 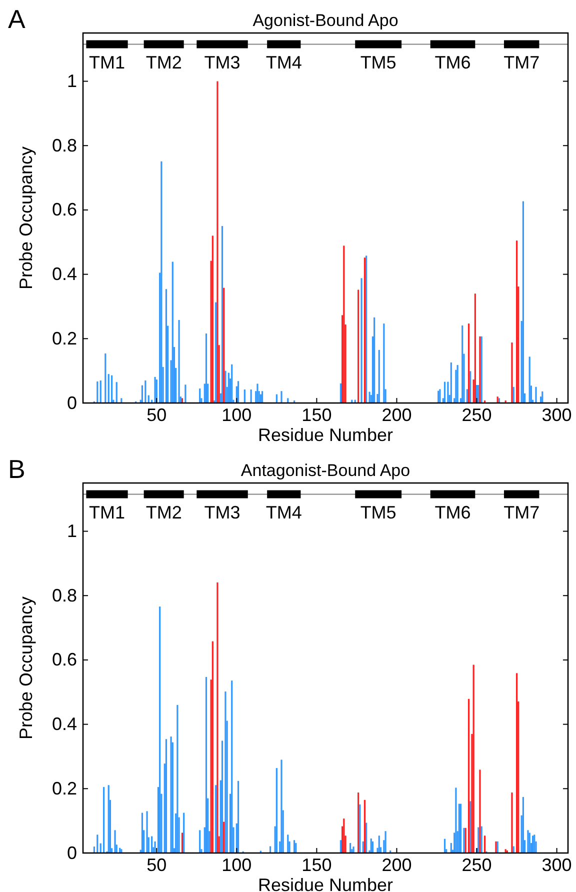 What do you see at coordinates (325, 20) in the screenshot?
I see `chart-title: Agonist-Bound Apo` at bounding box center [325, 20].